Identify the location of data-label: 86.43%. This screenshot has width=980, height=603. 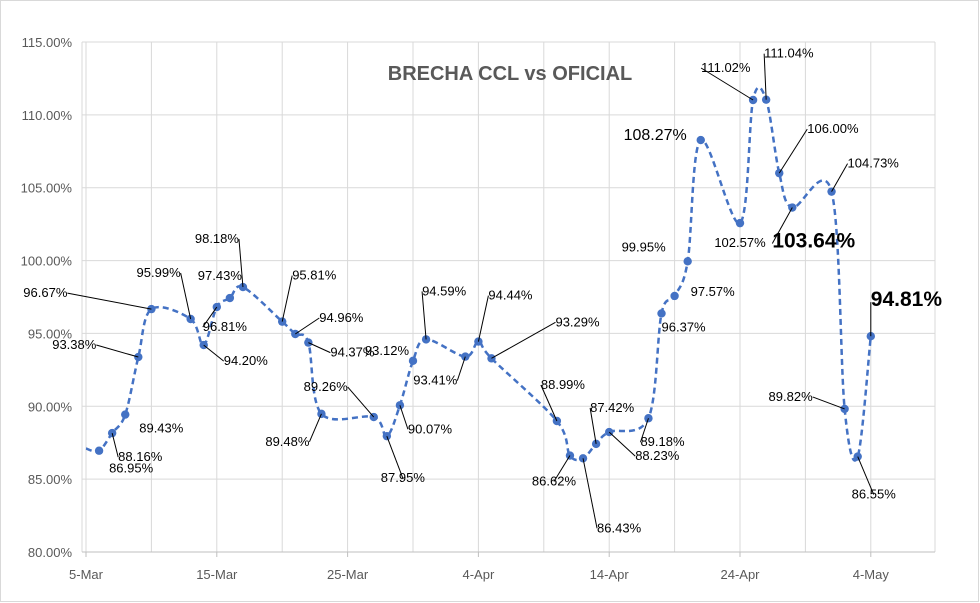
(619, 527).